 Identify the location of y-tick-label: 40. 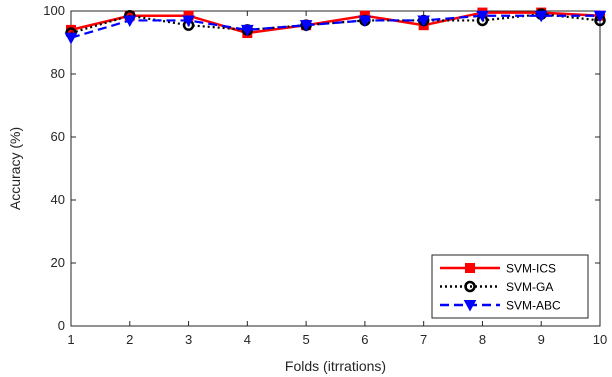
(58, 199).